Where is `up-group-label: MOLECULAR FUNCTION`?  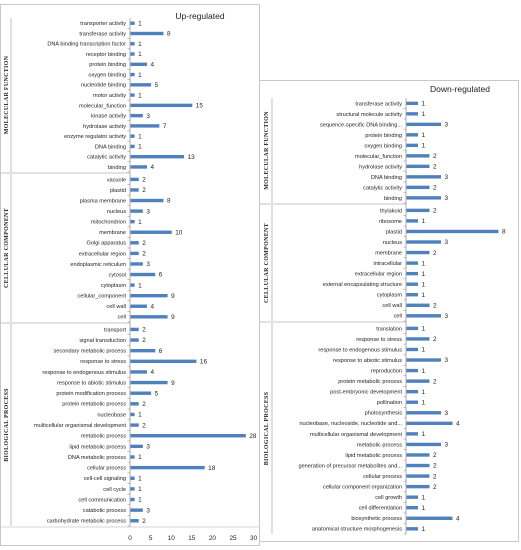
up-group-label: MOLECULAR FUNCTION is located at coordinates (7, 94).